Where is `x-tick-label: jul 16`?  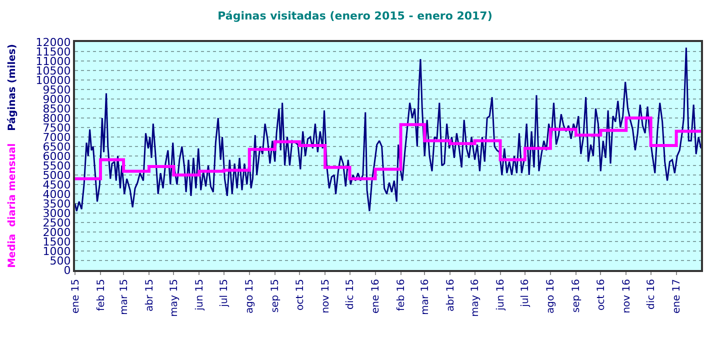
x-tick-label: jul 16 is located at coordinates (526, 293).